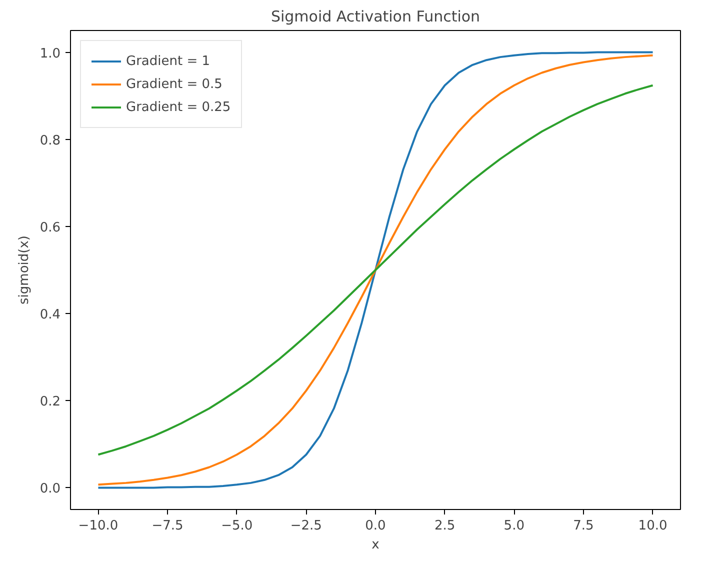 The image size is (708, 565). What do you see at coordinates (98, 526) in the screenshot?
I see `x-tick-label: −10.0` at bounding box center [98, 526].